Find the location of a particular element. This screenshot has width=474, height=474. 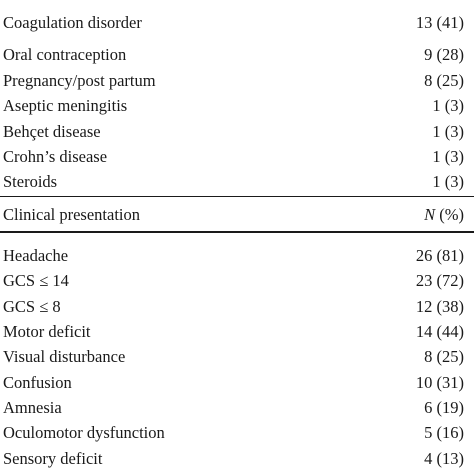

row-value: 13 (41) is located at coordinates (439, 22).